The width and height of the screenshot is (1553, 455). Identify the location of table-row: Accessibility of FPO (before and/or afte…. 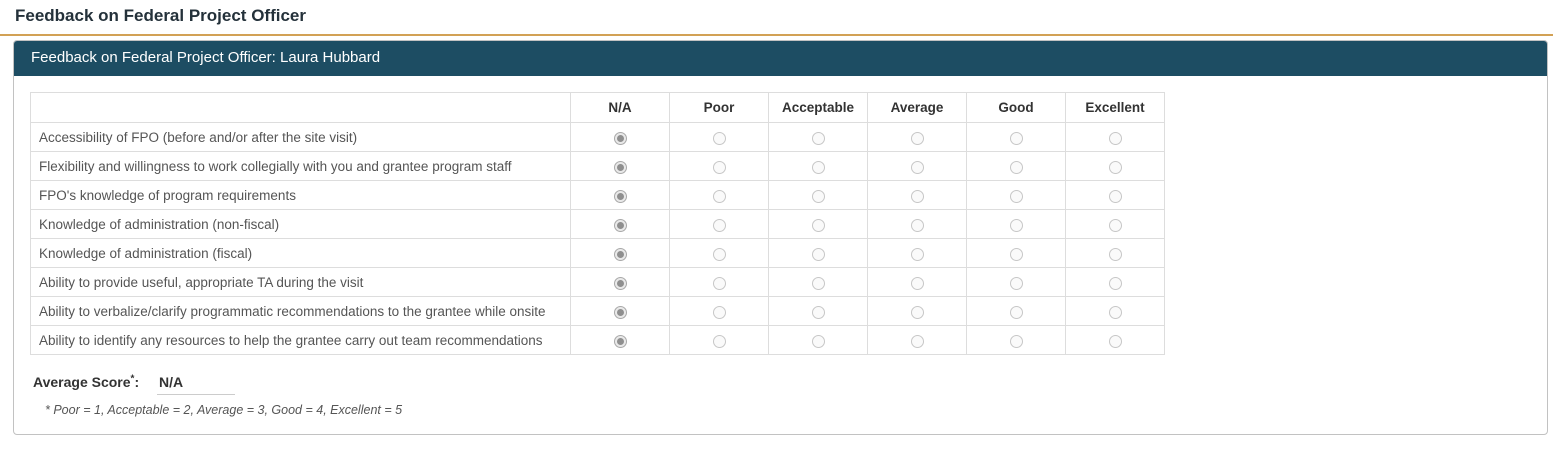
(597, 137).